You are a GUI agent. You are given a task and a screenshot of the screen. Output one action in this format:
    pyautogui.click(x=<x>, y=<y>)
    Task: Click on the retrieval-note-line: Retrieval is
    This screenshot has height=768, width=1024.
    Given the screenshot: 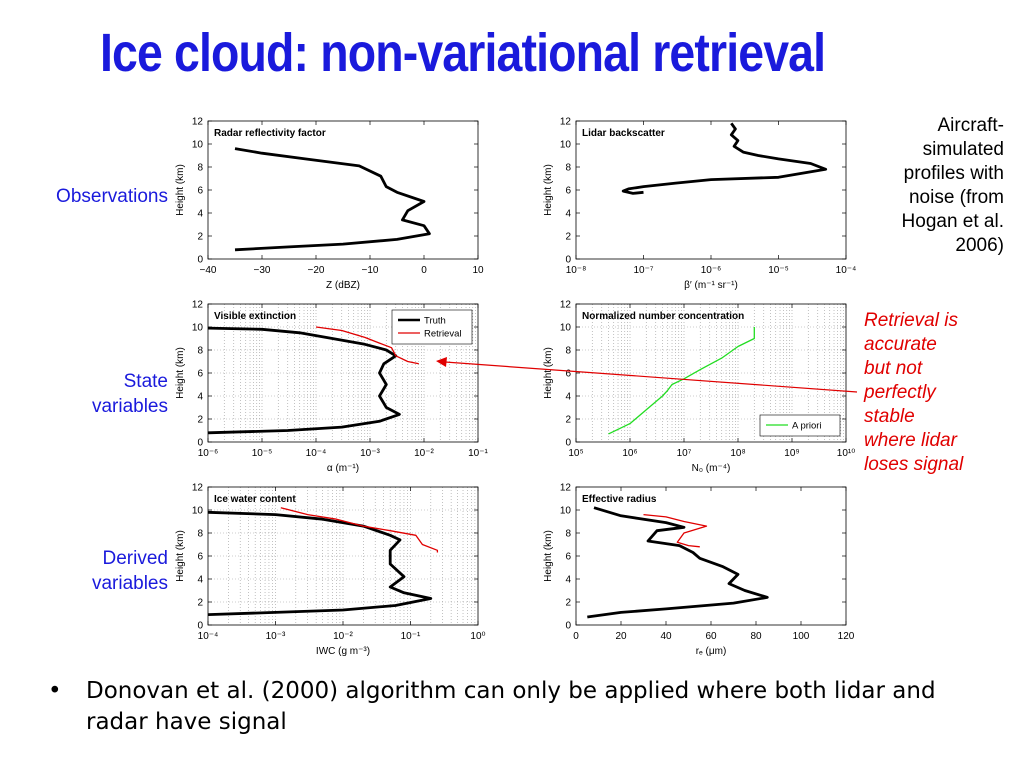 What is the action you would take?
    pyautogui.click(x=911, y=320)
    